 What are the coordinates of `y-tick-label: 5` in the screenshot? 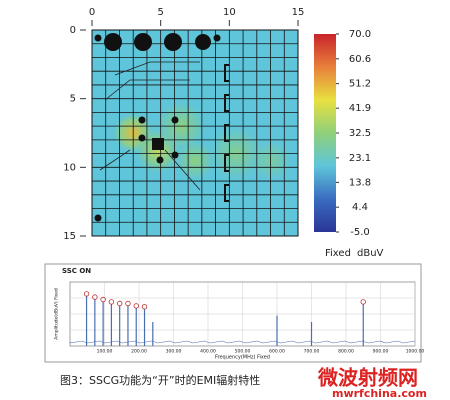 It's located at (73, 99).